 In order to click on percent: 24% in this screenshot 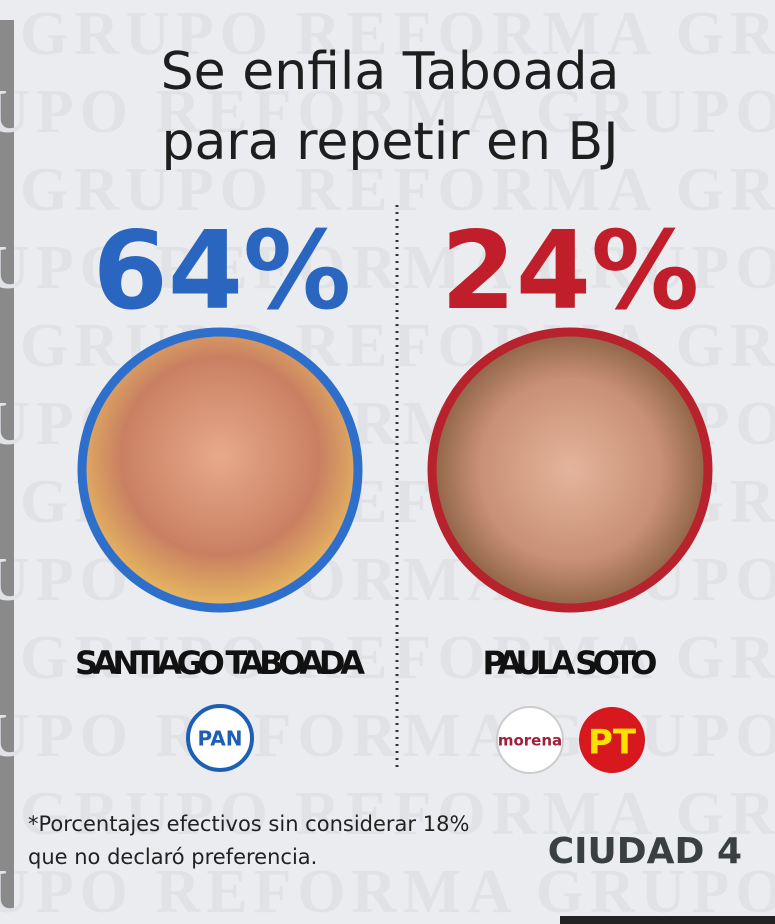, I will do `click(570, 271)`.